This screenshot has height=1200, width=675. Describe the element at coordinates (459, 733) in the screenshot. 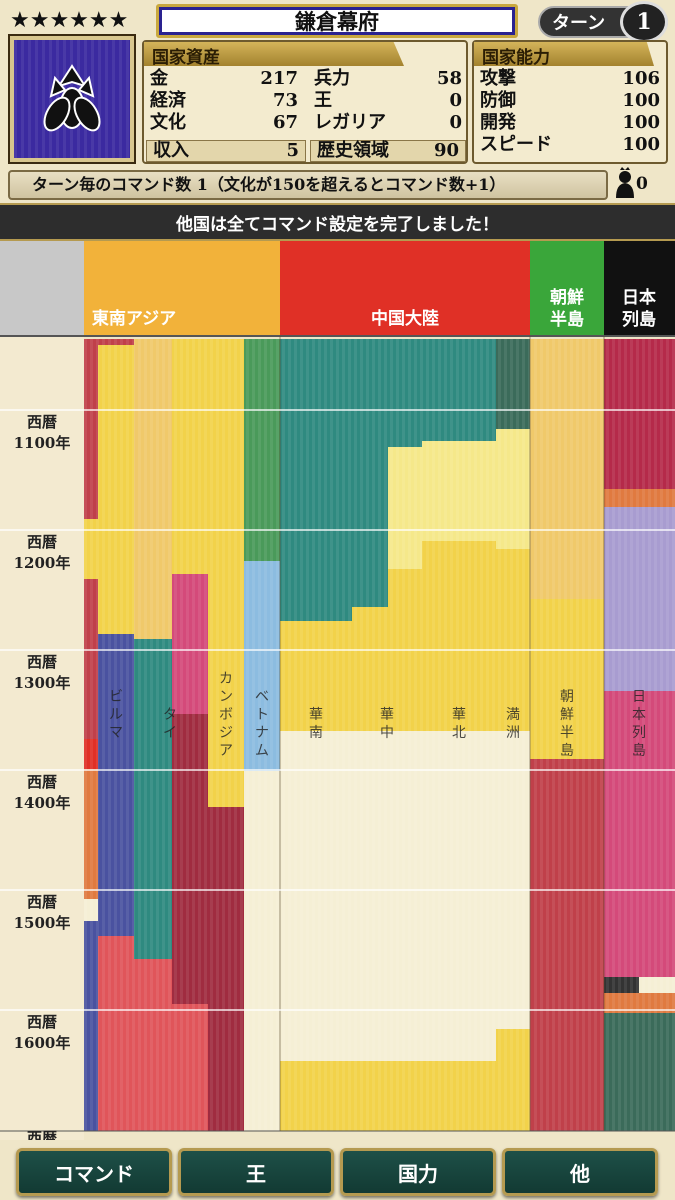

I see `svg-text: 北` at that location.